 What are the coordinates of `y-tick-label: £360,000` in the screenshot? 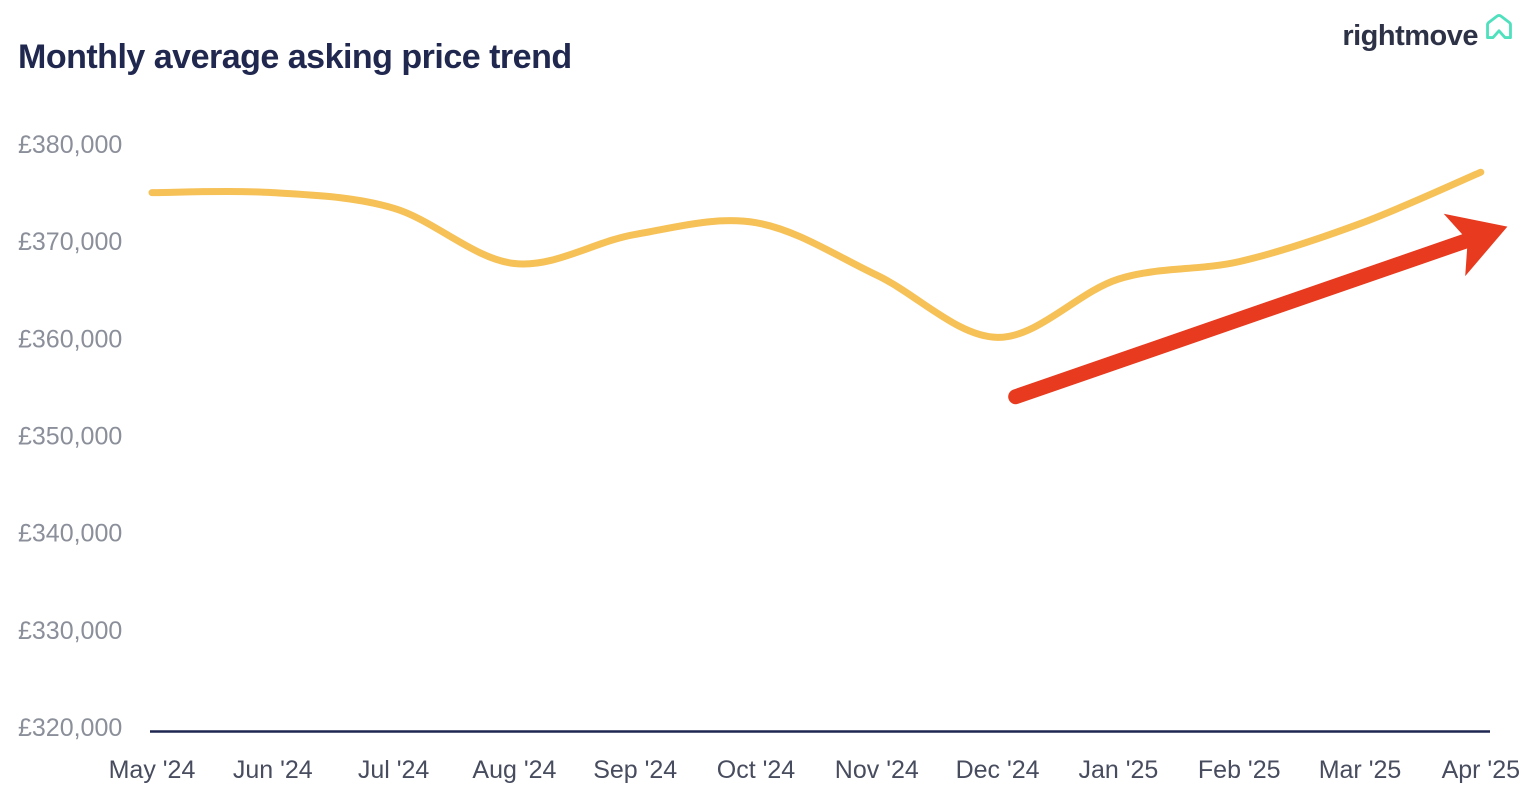 It's located at (70, 339).